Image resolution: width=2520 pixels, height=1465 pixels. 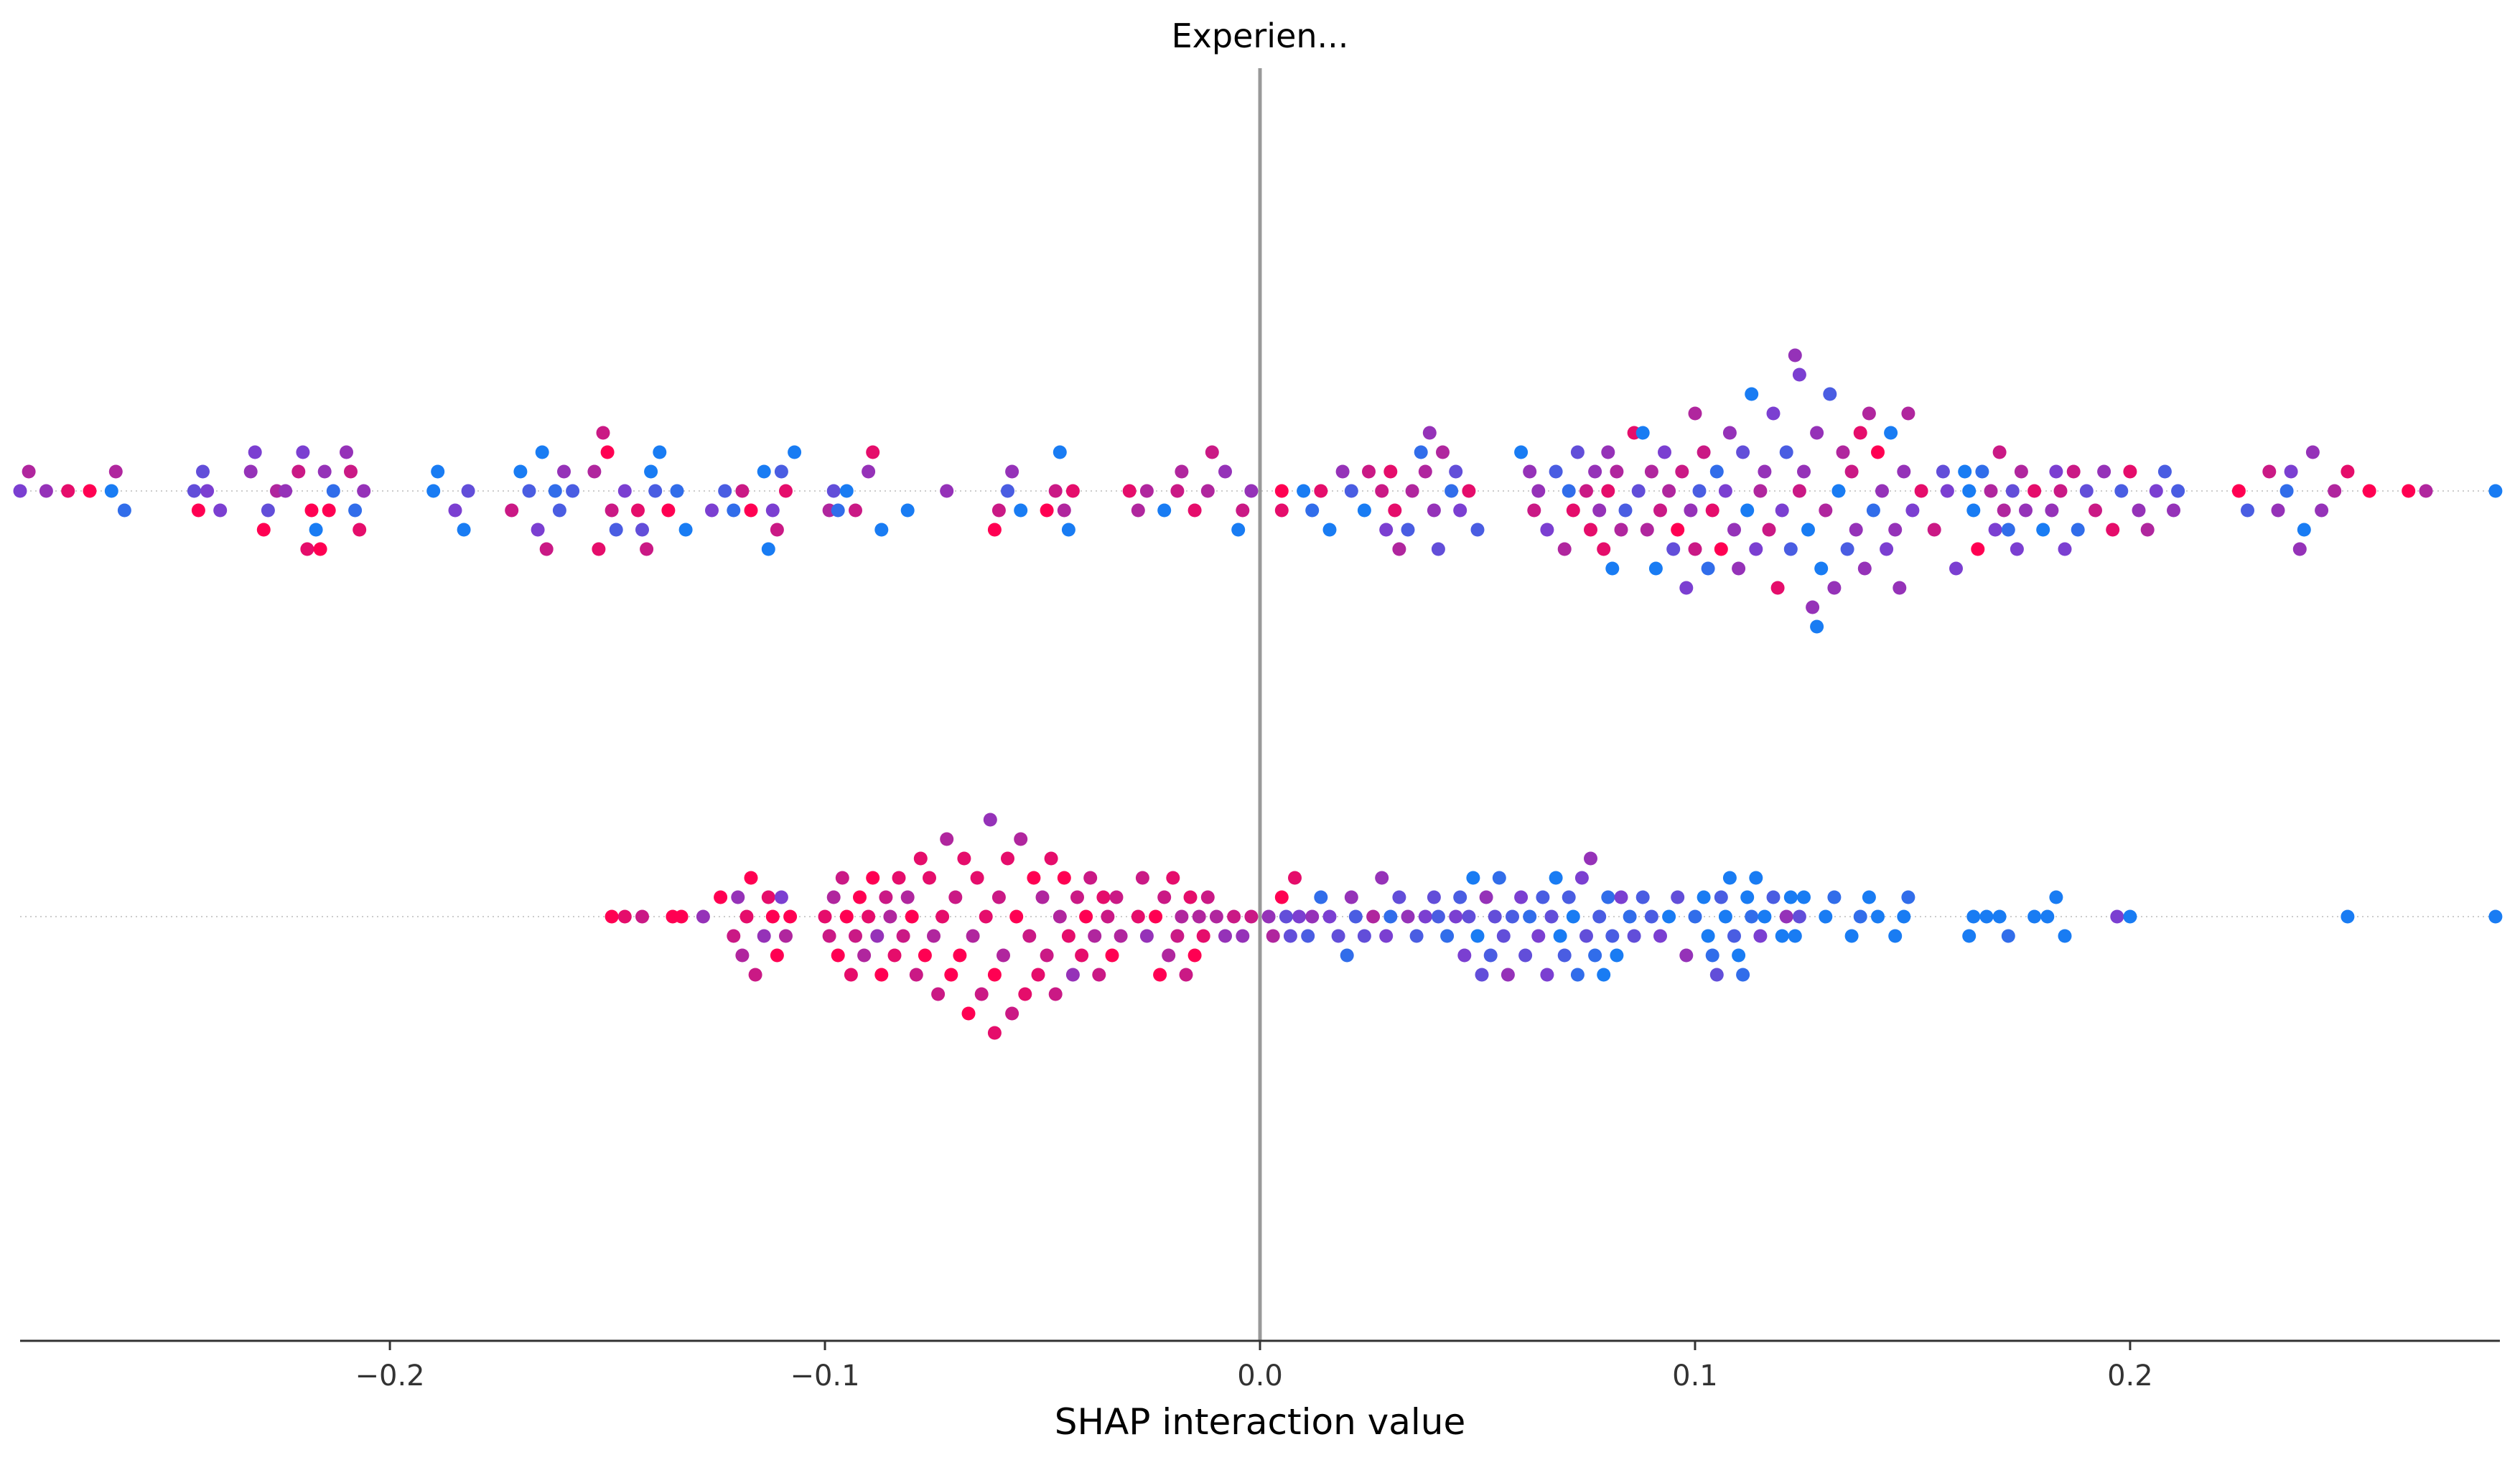 What do you see at coordinates (2130, 1376) in the screenshot?
I see `x-tick-label: 0.2` at bounding box center [2130, 1376].